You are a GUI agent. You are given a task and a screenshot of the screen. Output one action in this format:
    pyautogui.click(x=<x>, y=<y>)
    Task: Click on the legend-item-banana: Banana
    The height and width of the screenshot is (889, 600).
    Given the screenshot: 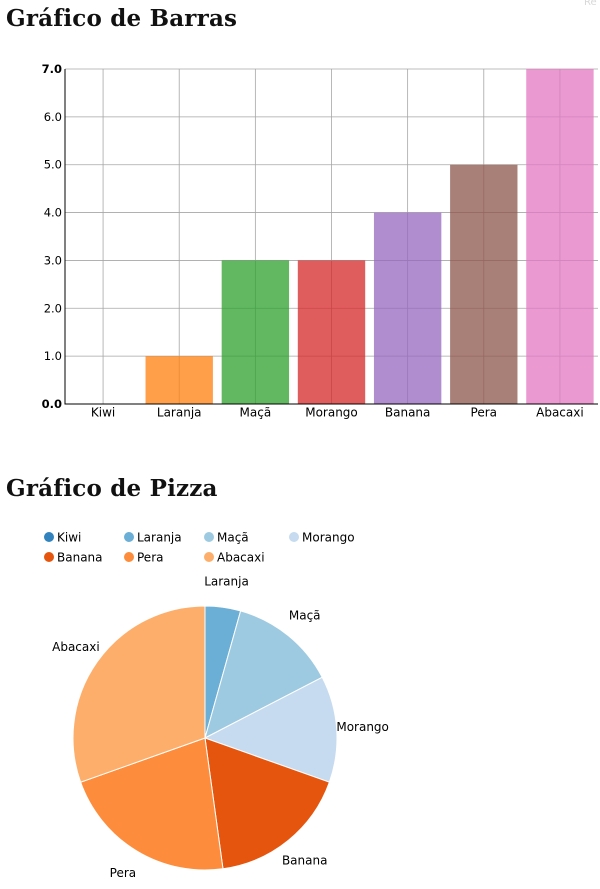 What is the action you would take?
    pyautogui.click(x=73, y=558)
    